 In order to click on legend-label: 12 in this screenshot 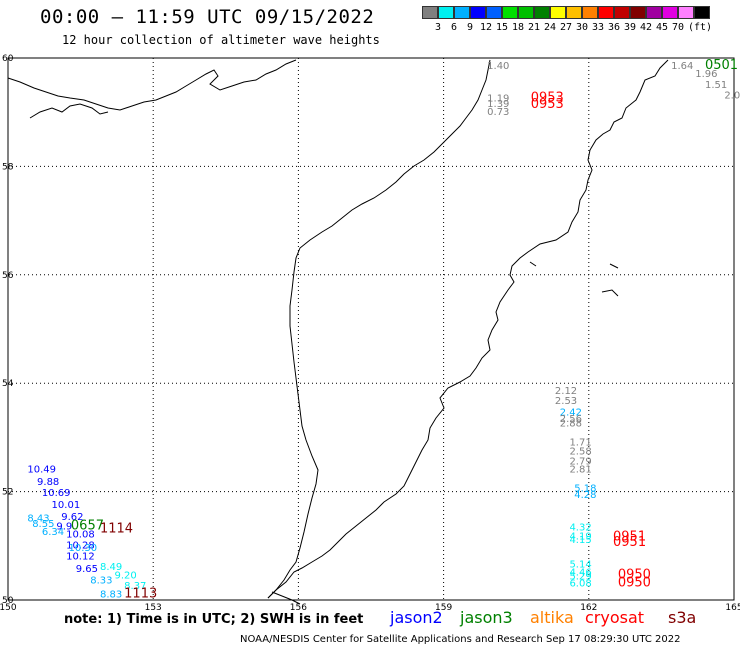, I will do `click(486, 27)`.